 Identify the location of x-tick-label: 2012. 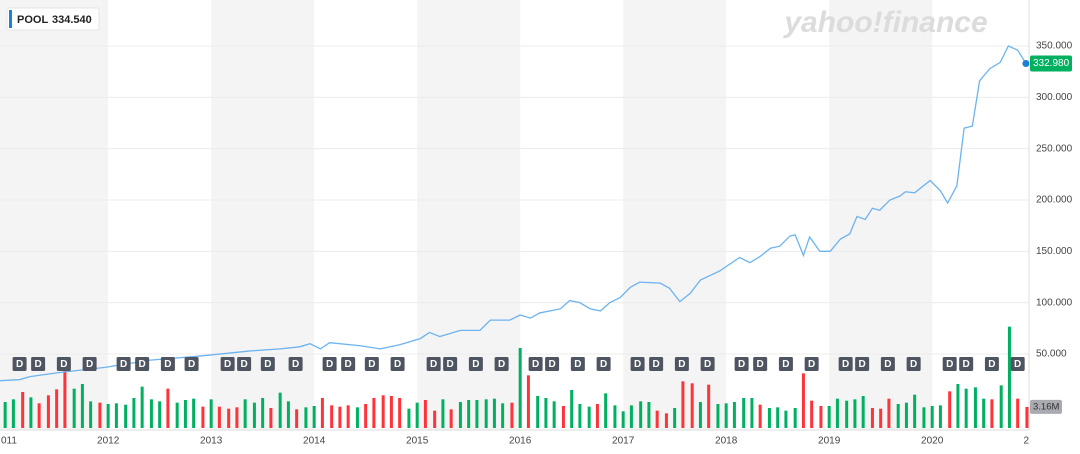
(108, 441).